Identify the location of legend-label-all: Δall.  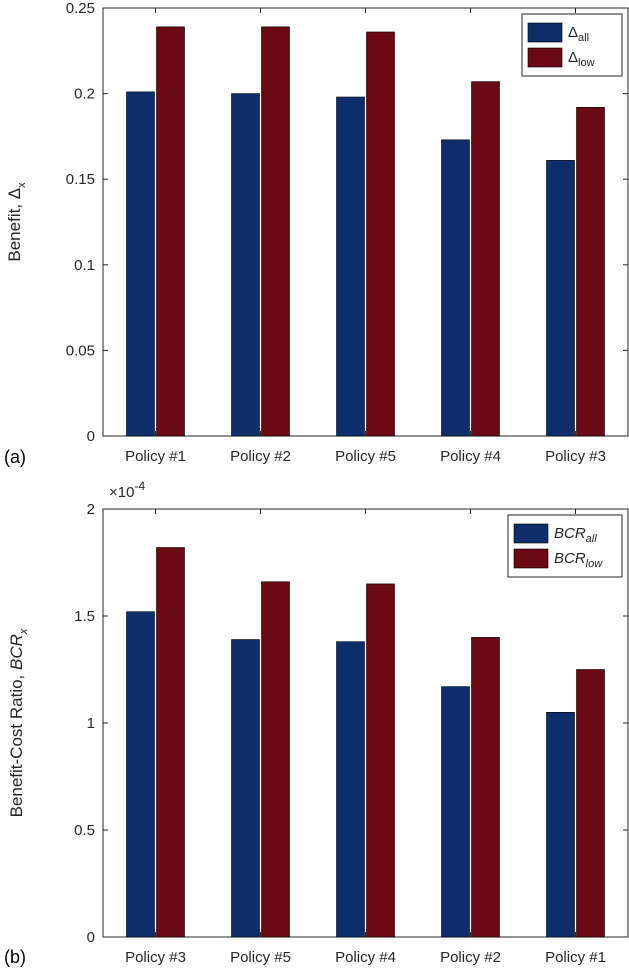
(578, 34).